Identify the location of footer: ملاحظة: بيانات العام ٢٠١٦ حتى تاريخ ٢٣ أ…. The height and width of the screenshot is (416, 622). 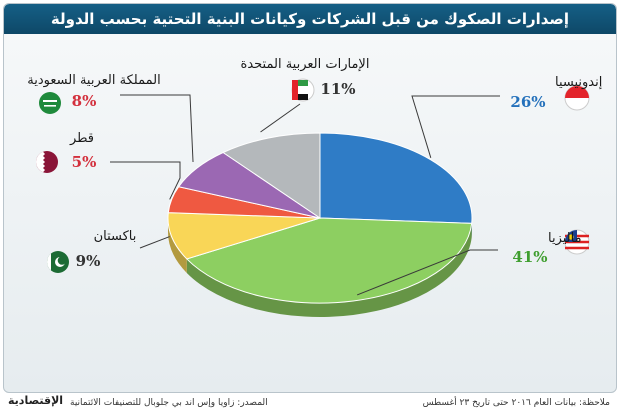
(311, 405).